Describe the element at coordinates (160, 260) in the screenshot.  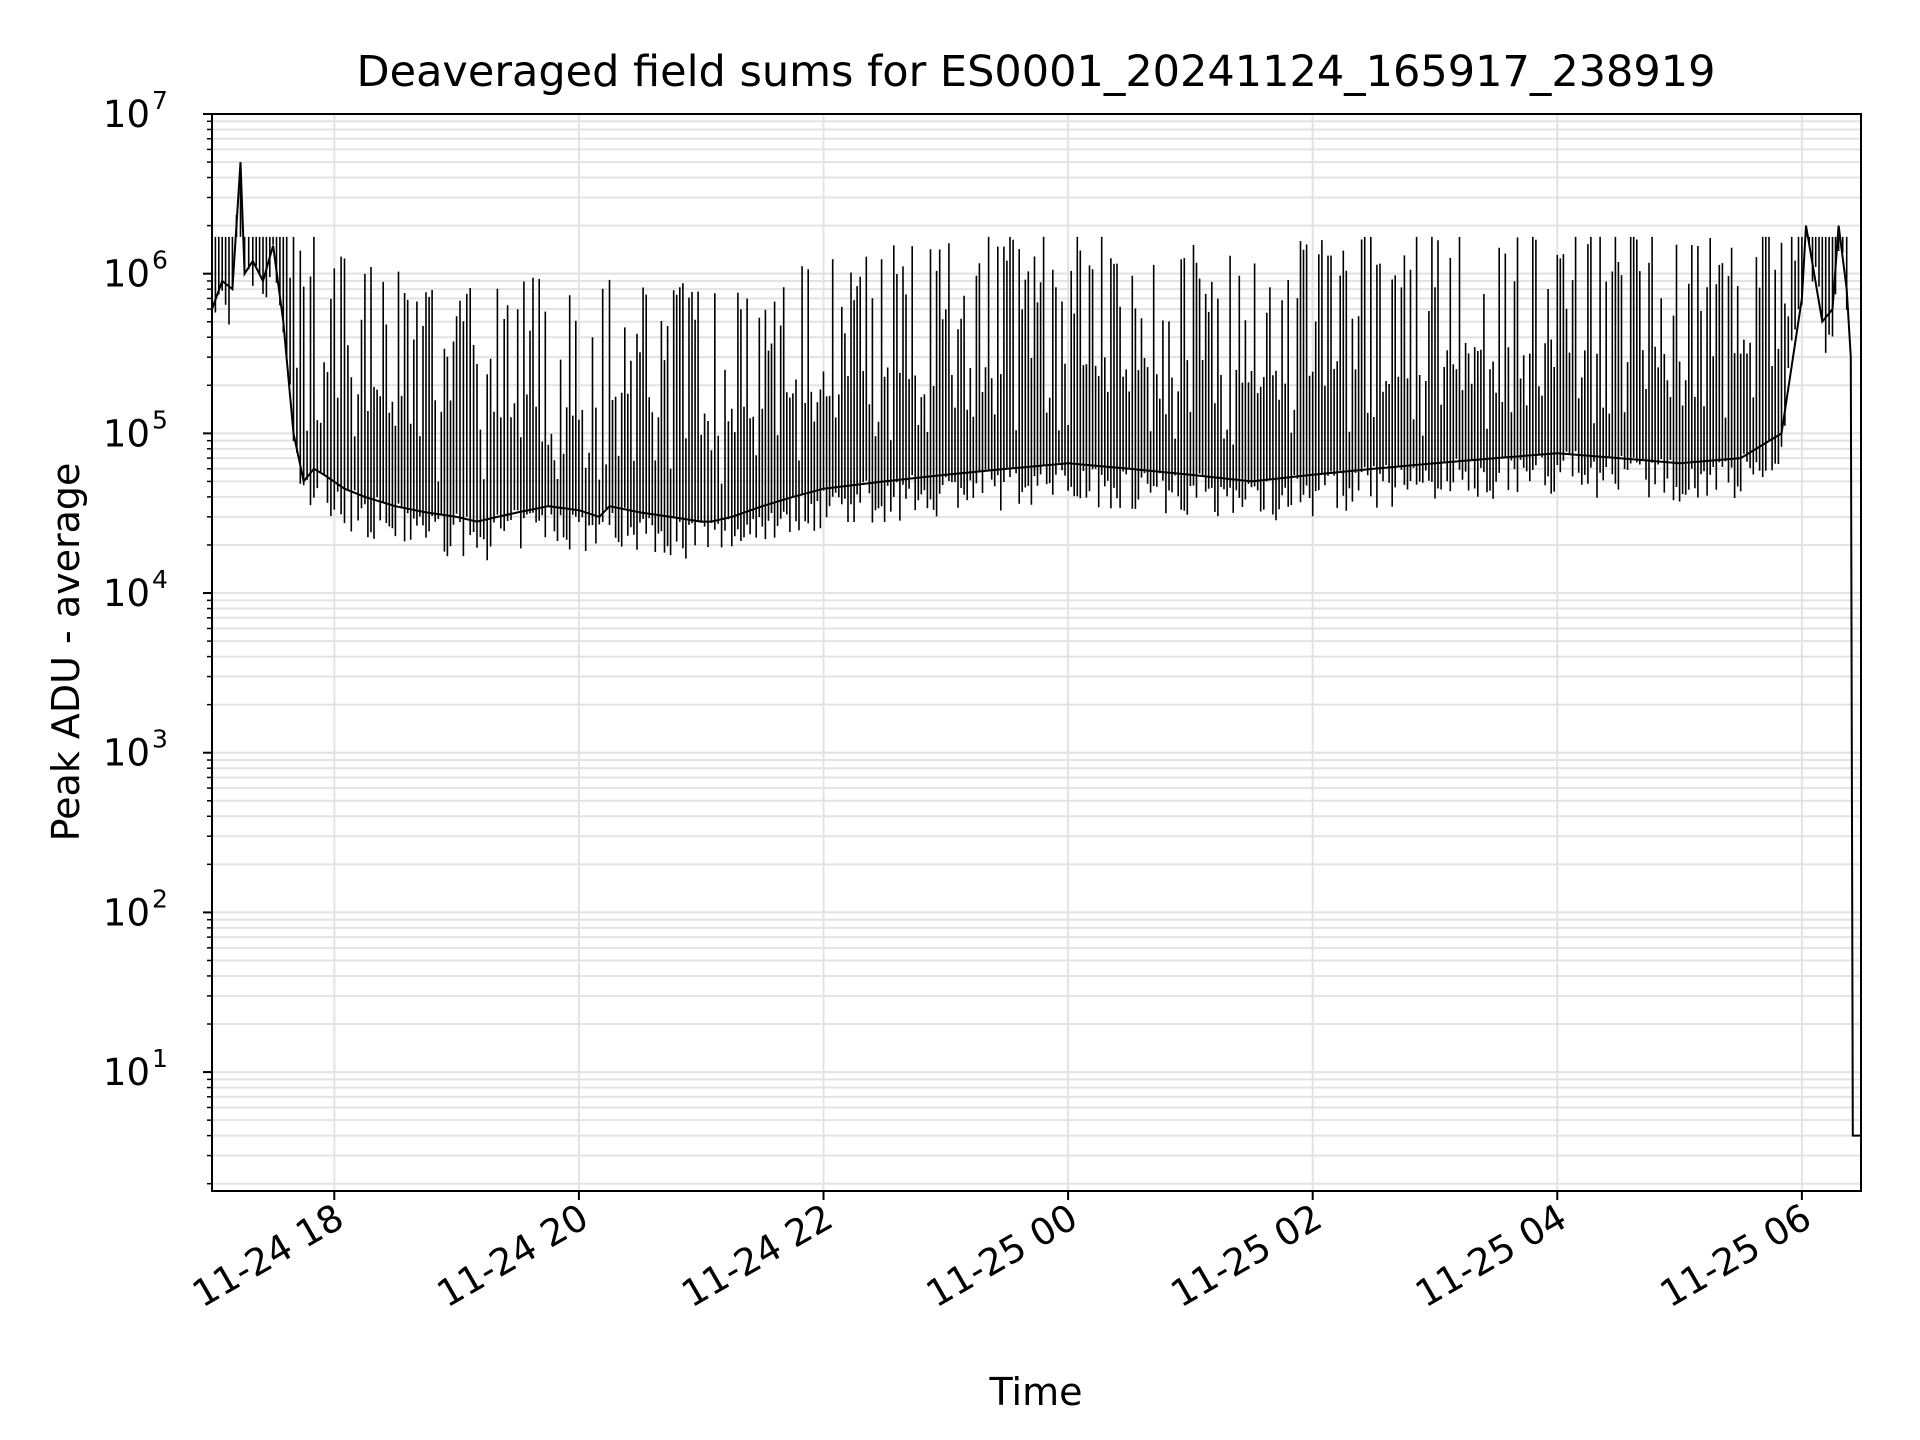
I see `y-tick-label-exponent: 6` at that location.